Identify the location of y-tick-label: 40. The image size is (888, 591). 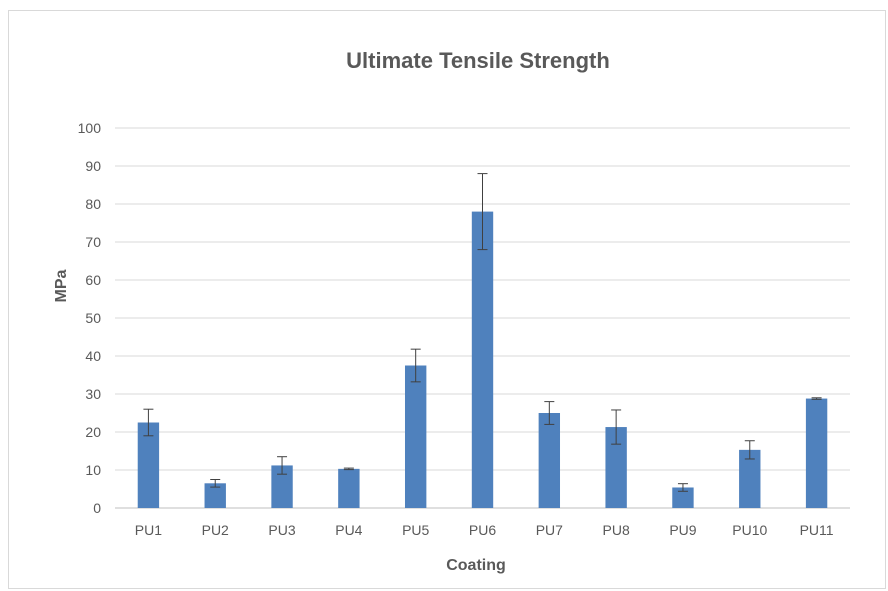
(93, 356).